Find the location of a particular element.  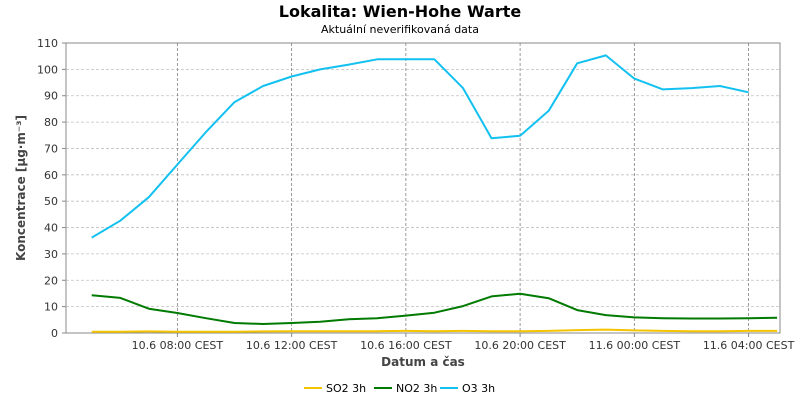

legend-item: NO2 3h is located at coordinates (405, 388).